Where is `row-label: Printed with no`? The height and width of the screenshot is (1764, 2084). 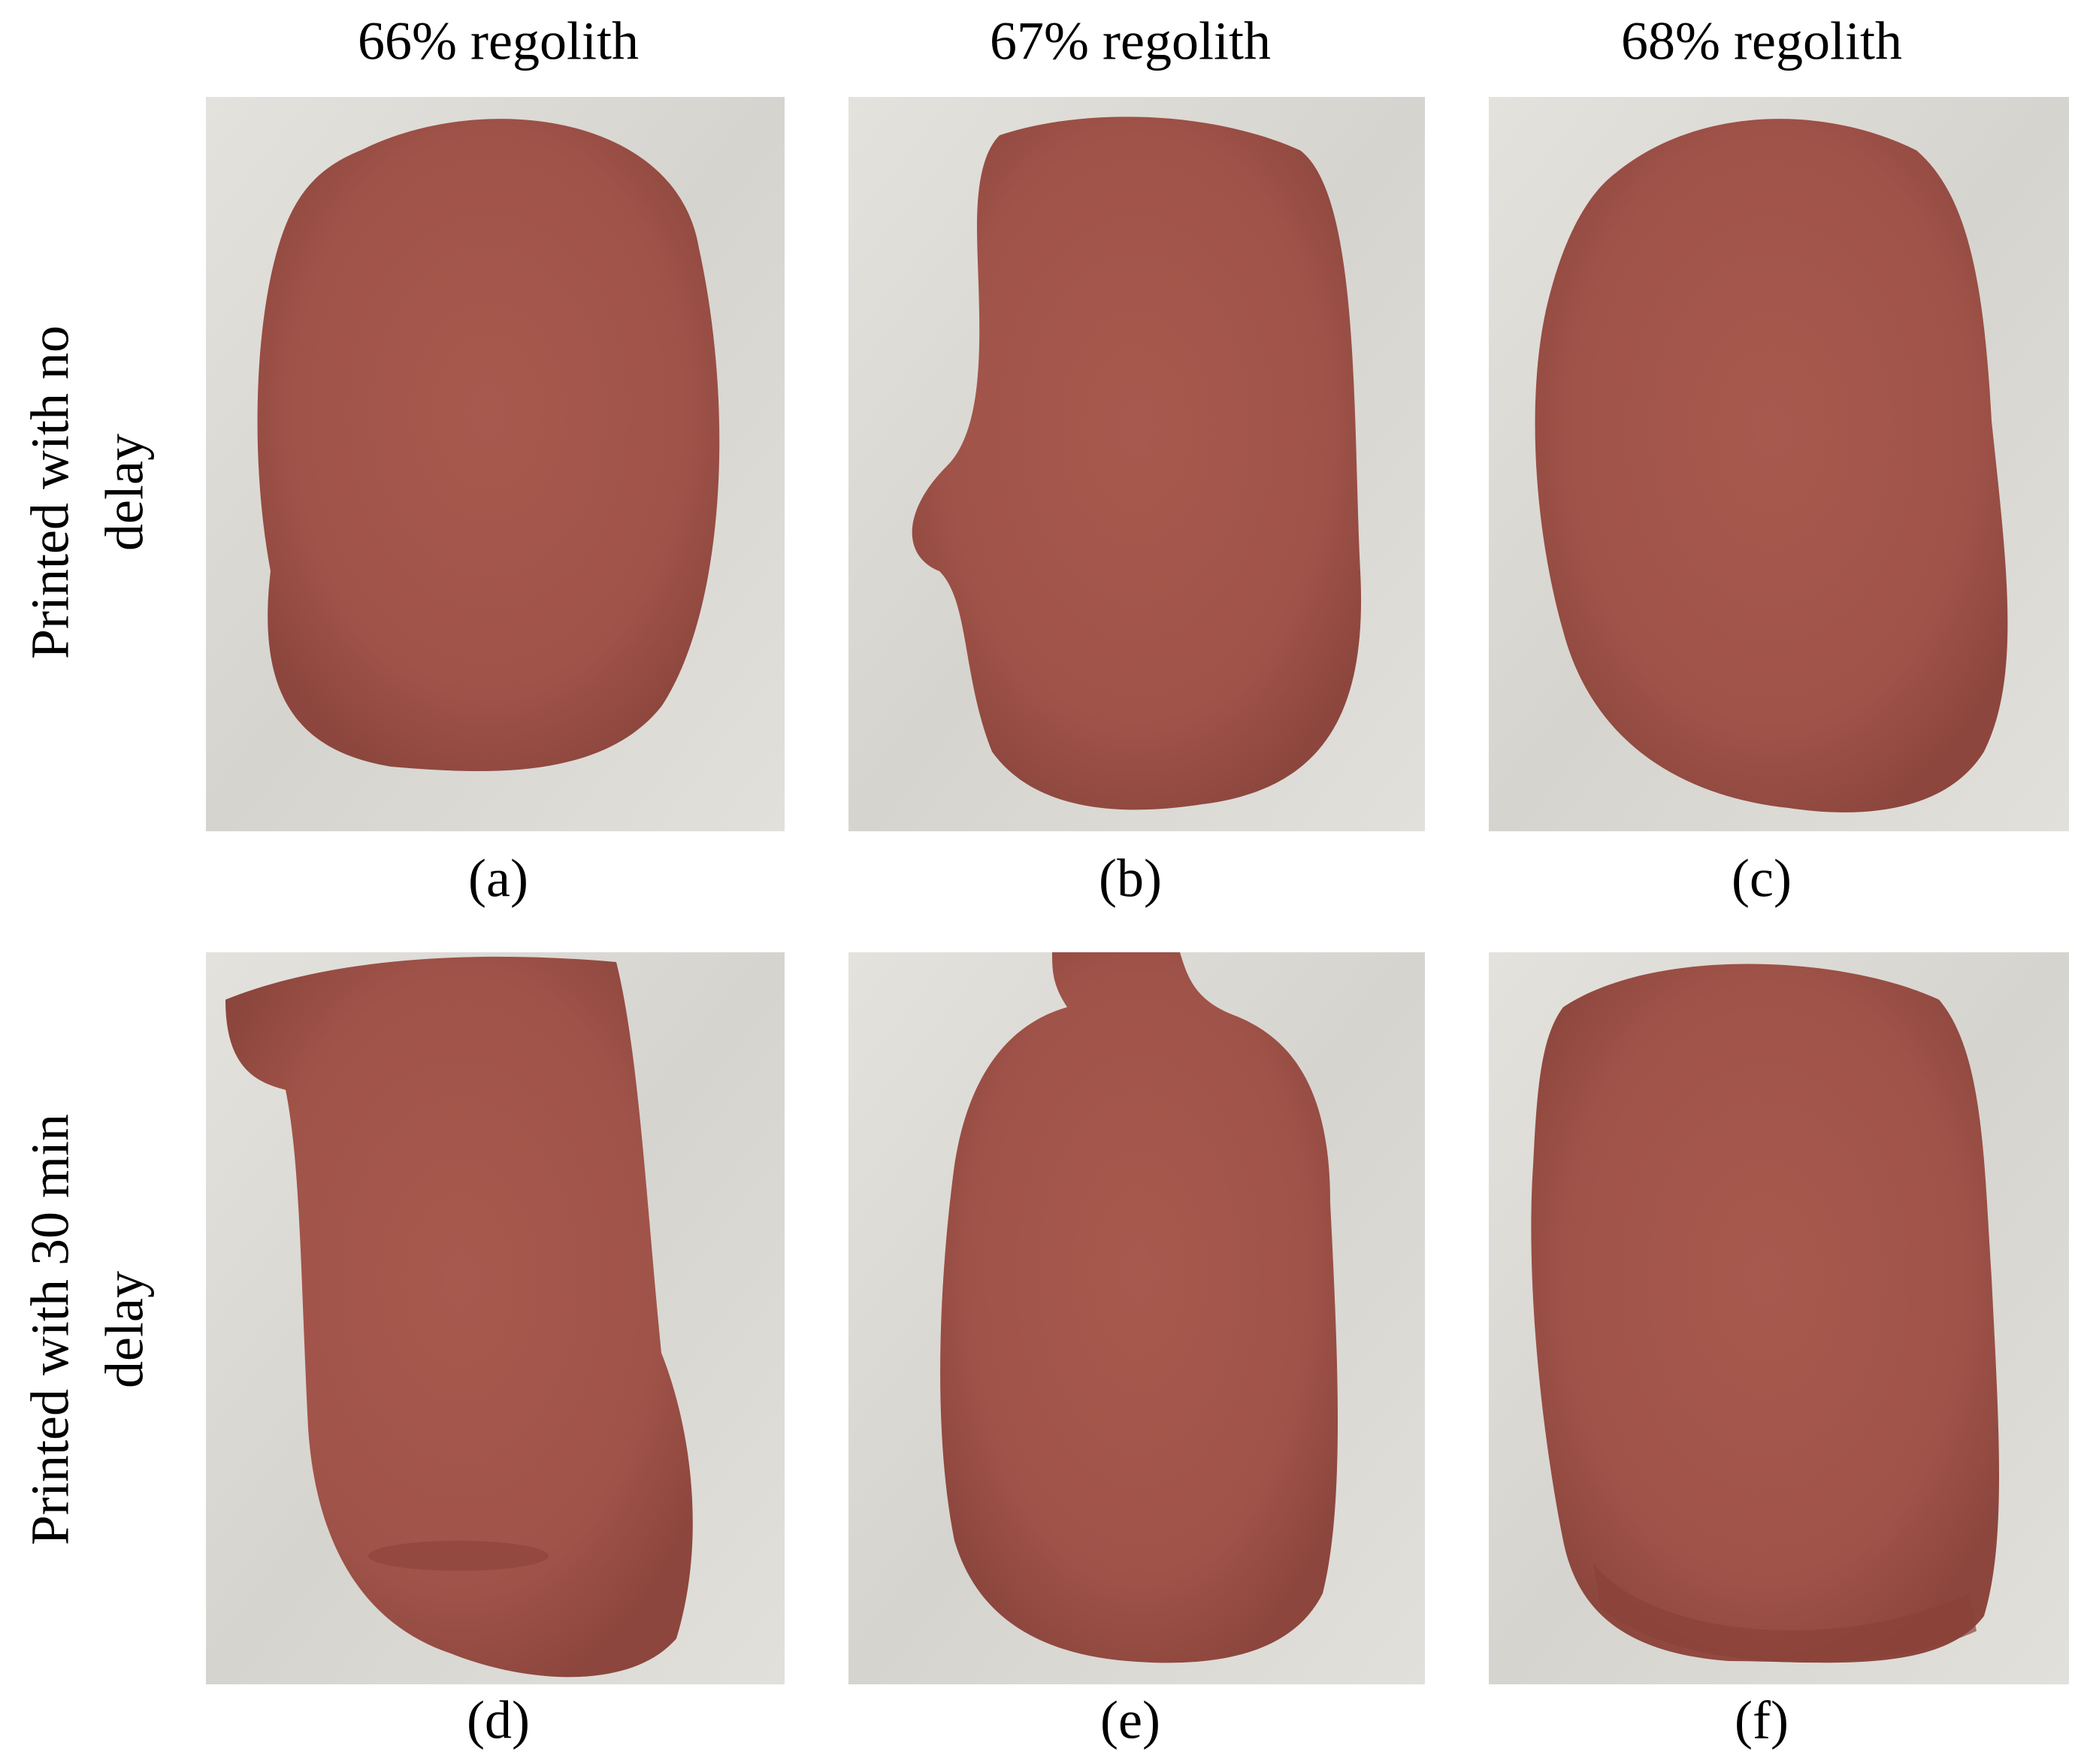 row-label: Printed with no is located at coordinates (50, 492).